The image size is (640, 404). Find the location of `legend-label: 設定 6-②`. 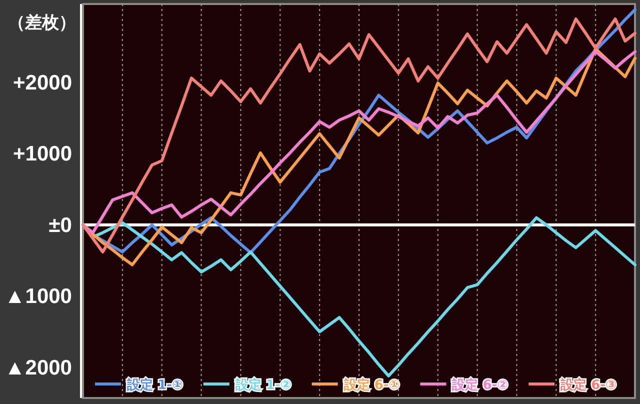

legend-label: 設定 6-② is located at coordinates (479, 385).